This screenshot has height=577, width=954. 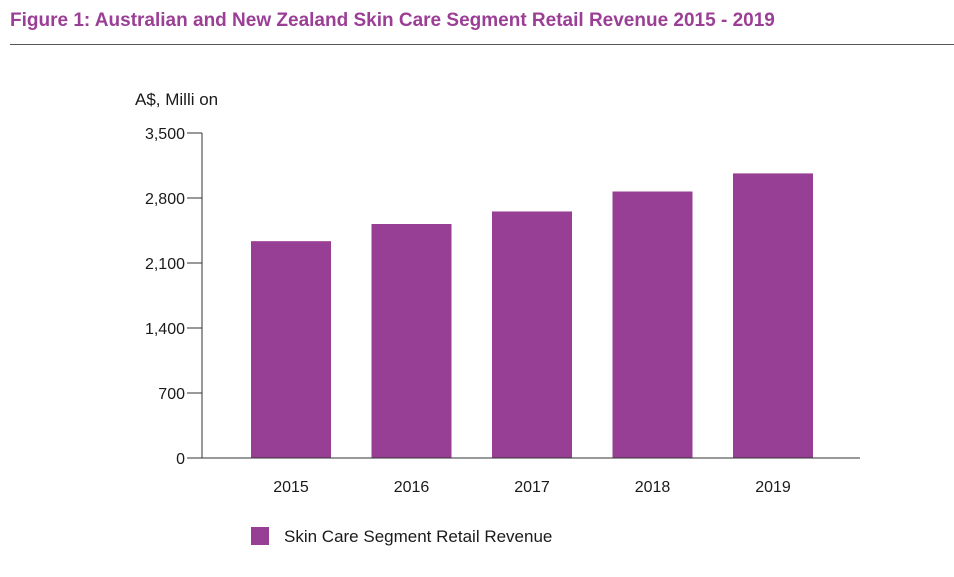 What do you see at coordinates (412, 487) in the screenshot?
I see `x-tick-label: 2016` at bounding box center [412, 487].